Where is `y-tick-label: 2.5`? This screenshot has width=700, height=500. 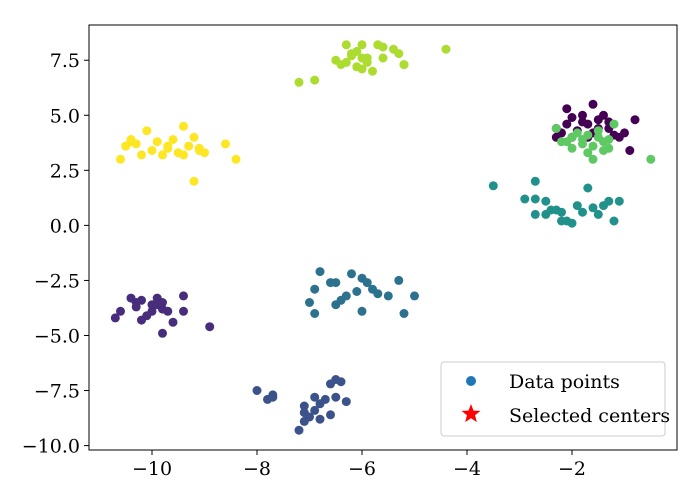 y-tick-label: 2.5 is located at coordinates (65, 171).